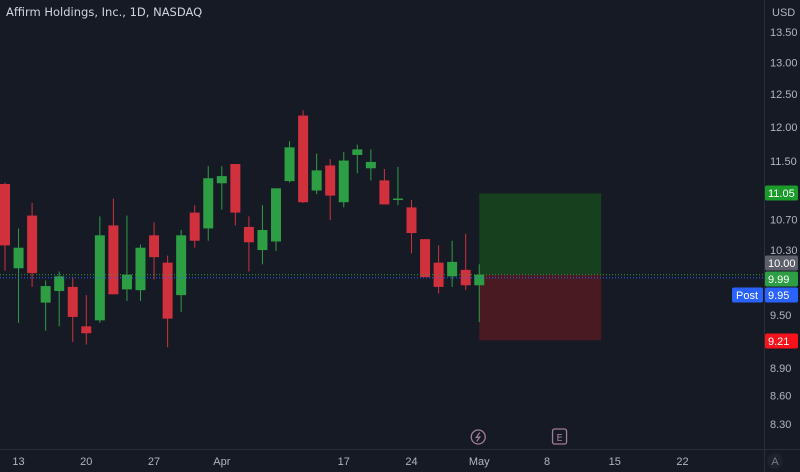  Describe the element at coordinates (382, 276) in the screenshot. I see `price-lines` at that location.